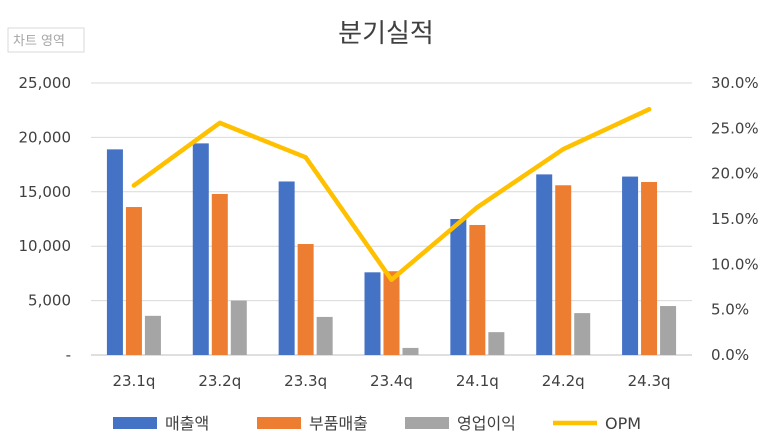  Describe the element at coordinates (187, 423) in the screenshot. I see `legend-label-매출액: 매출액` at that location.